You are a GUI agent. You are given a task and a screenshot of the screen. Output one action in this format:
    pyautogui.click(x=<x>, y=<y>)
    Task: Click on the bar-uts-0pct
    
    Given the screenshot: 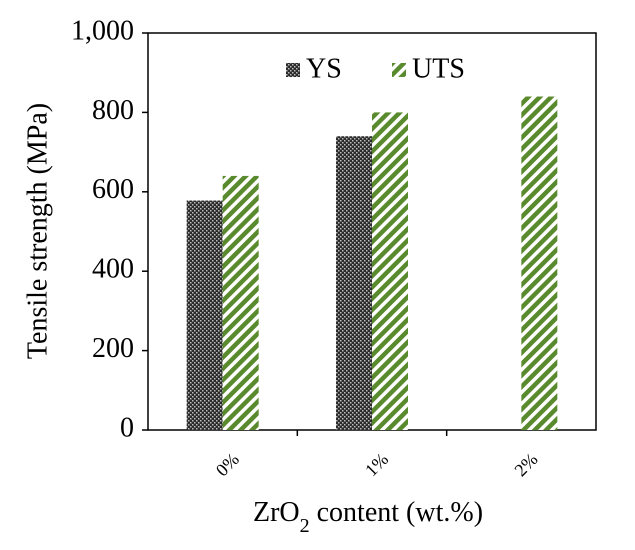 What is the action you would take?
    pyautogui.click(x=240, y=302)
    